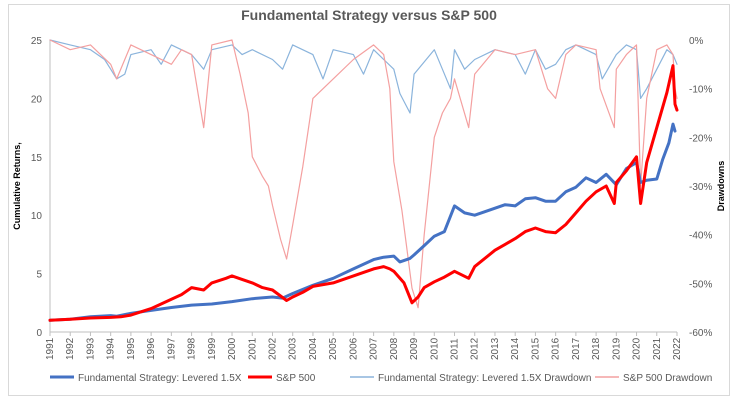 This screenshot has width=739, height=402. What do you see at coordinates (293, 348) in the screenshot?
I see `x-tick-label: 2003` at bounding box center [293, 348].